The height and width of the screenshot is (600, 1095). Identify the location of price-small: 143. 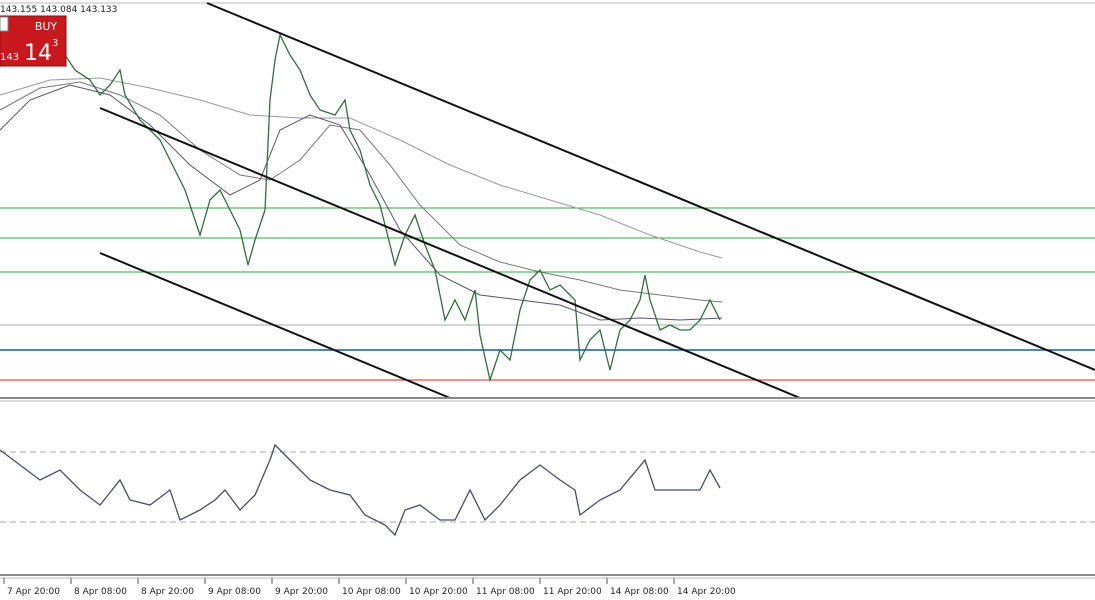
(9, 57).